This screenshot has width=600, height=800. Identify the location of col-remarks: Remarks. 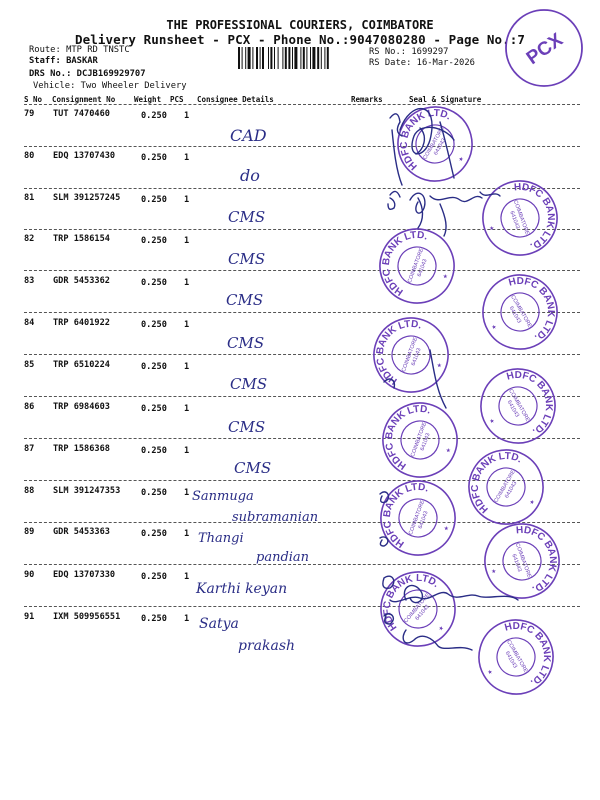
(367, 99).